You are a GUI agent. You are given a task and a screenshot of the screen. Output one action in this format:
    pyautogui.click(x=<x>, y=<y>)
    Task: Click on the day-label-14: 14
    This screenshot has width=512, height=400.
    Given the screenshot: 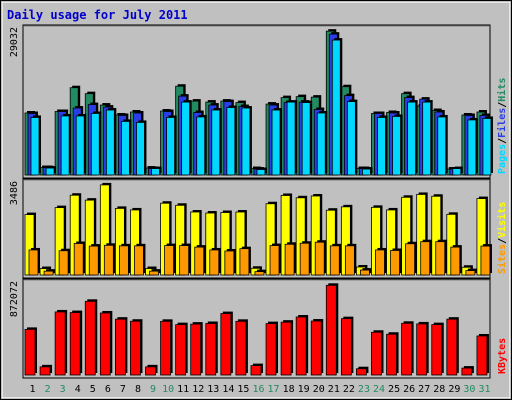 What is the action you would take?
    pyautogui.click(x=228, y=389)
    